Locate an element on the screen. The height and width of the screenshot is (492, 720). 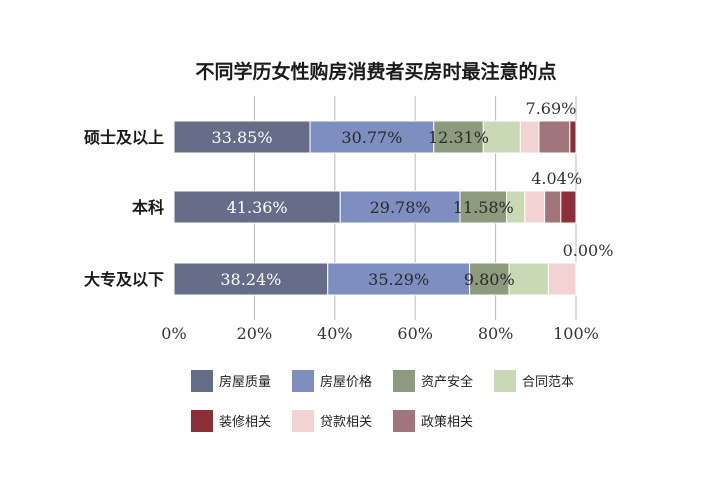
data-label-1-2: 11.58% is located at coordinates (483, 207).